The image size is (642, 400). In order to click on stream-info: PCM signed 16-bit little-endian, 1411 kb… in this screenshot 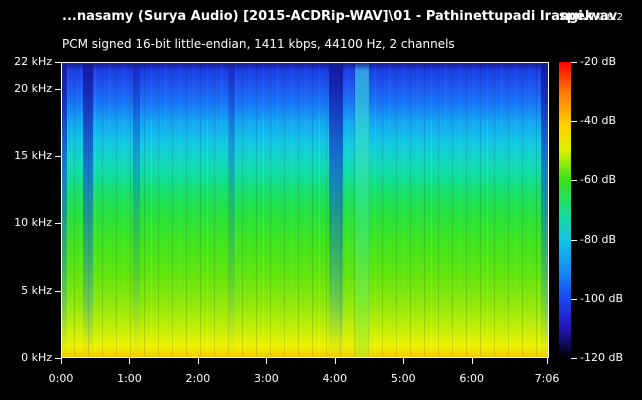, I will do `click(258, 44)`.